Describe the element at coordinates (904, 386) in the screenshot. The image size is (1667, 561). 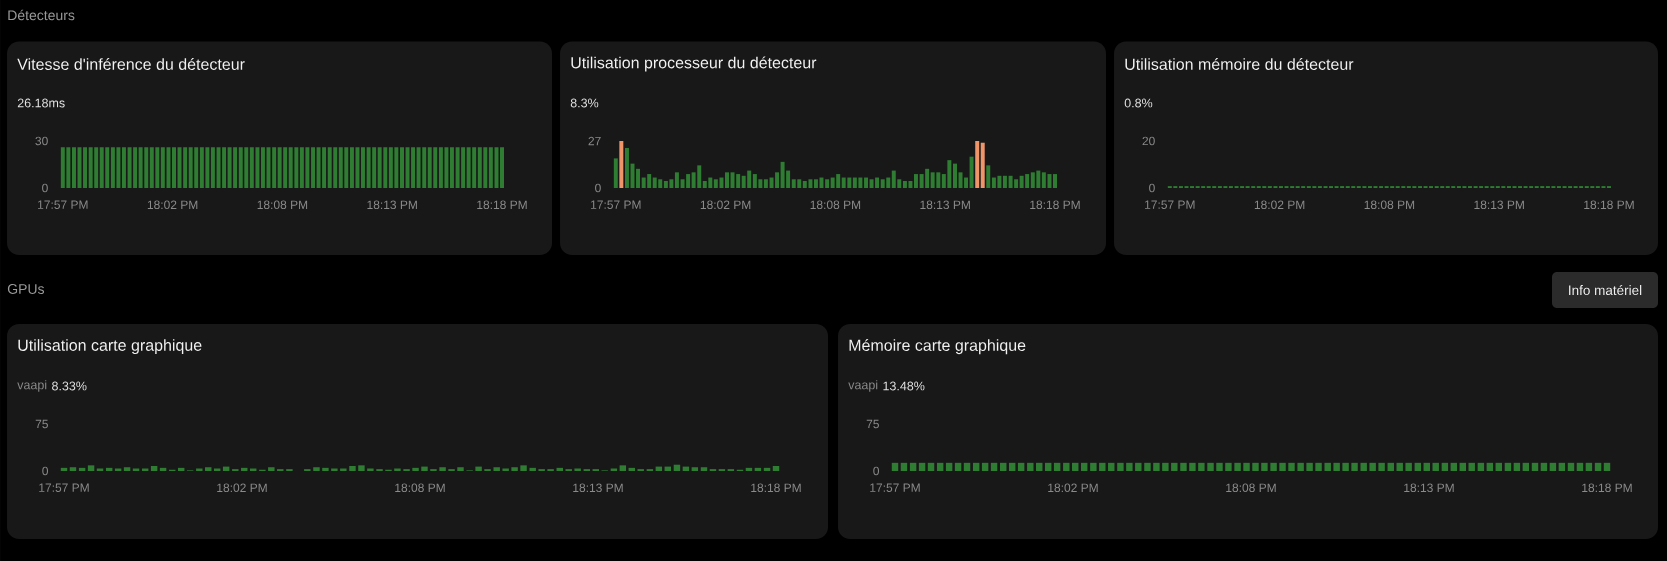
I see `text: 13.48%` at that location.